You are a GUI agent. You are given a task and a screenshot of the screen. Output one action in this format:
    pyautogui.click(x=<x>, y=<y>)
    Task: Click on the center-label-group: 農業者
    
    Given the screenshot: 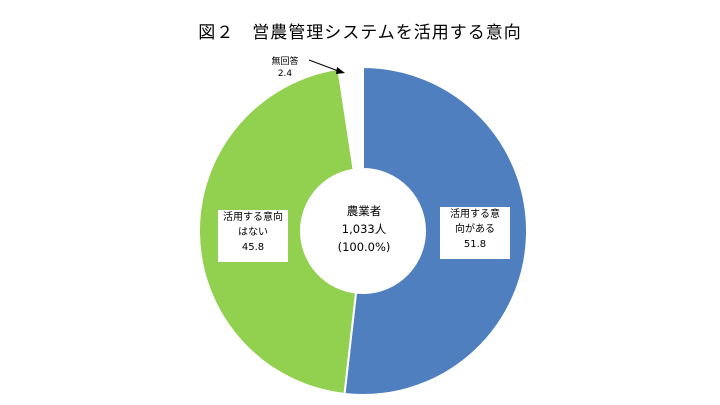 What is the action you would take?
    pyautogui.click(x=364, y=211)
    